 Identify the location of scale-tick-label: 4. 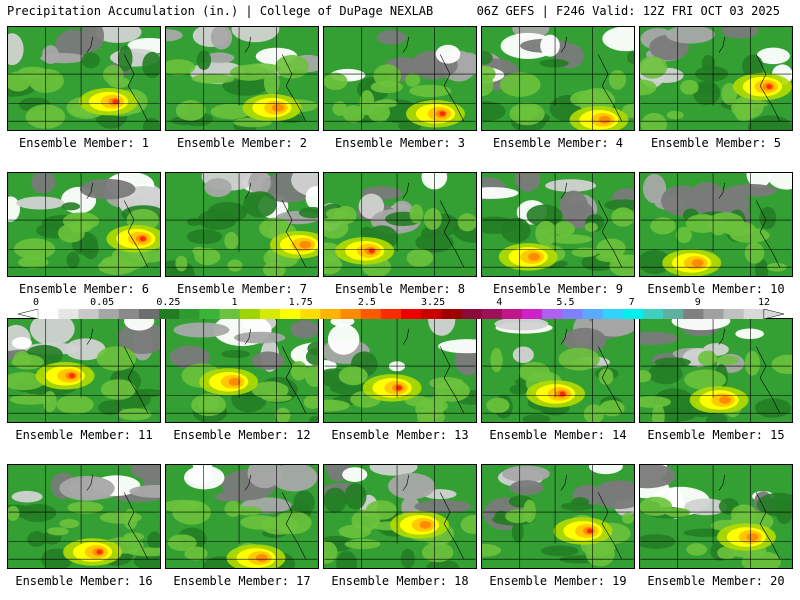
(499, 302).